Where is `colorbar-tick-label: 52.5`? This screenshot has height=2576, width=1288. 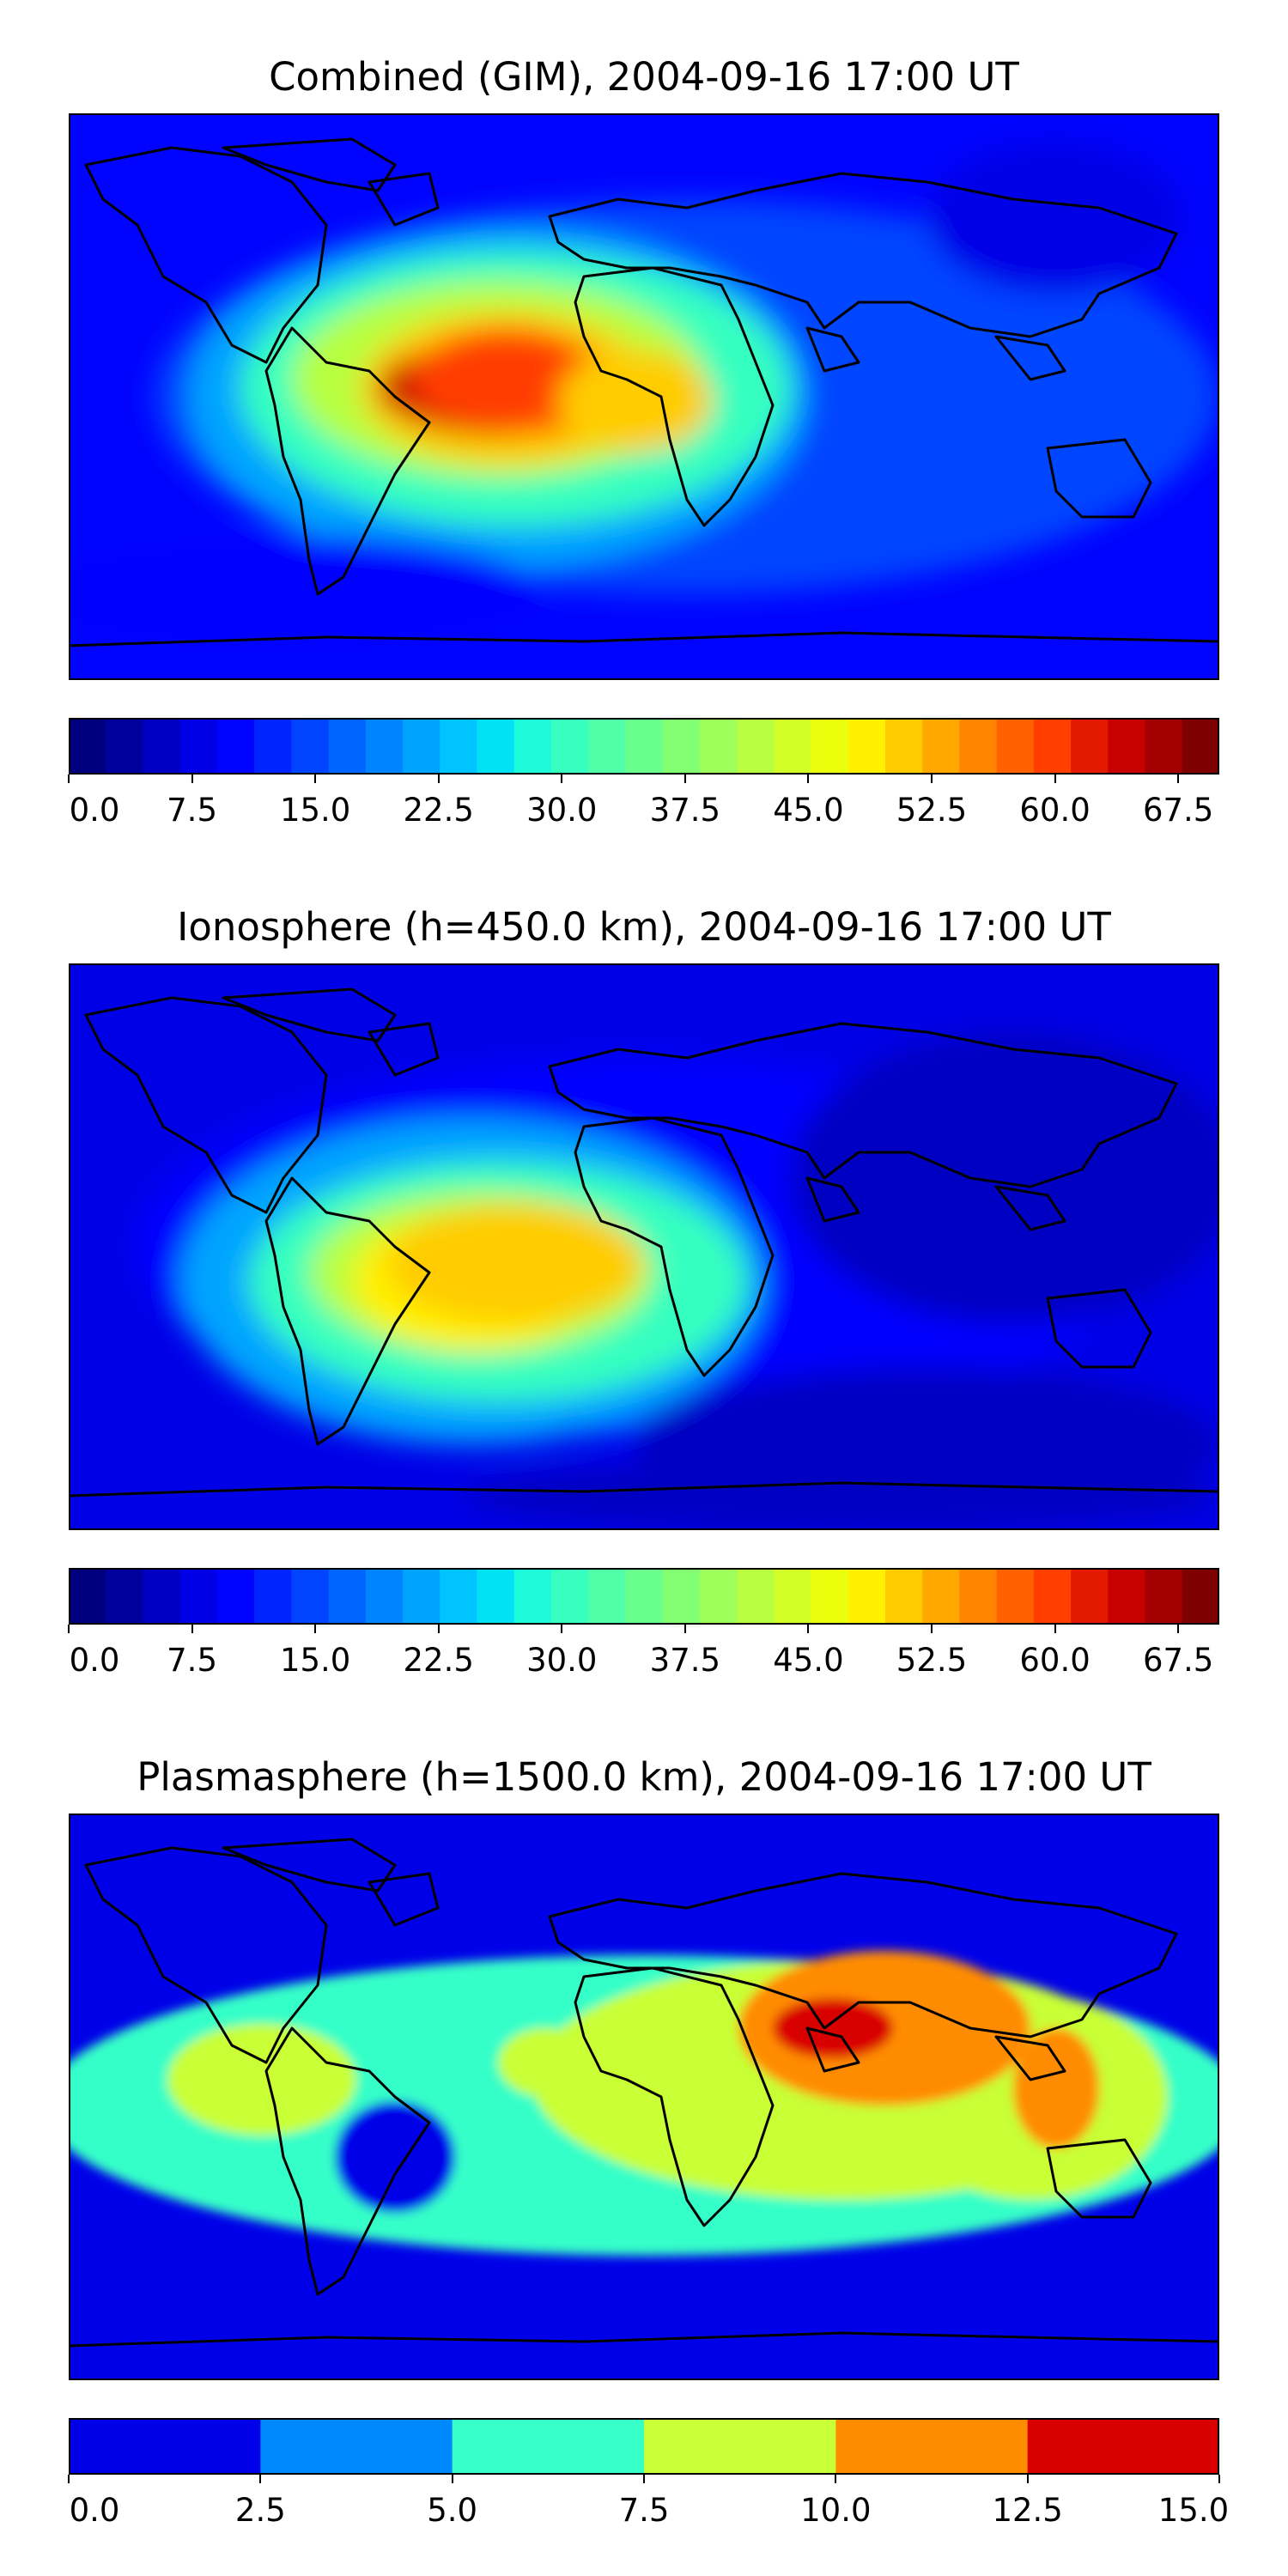
colorbar-tick-label: 52.5 is located at coordinates (932, 810).